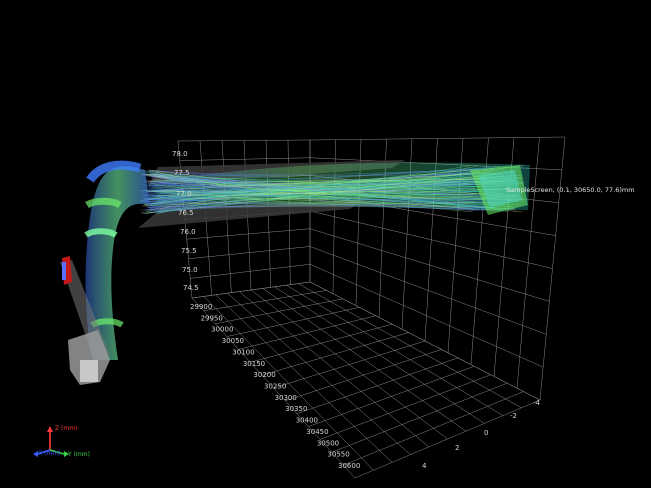 This screenshot has height=488, width=651. What do you see at coordinates (189, 251) in the screenshot?
I see `z-tick-label: 75.5` at bounding box center [189, 251].